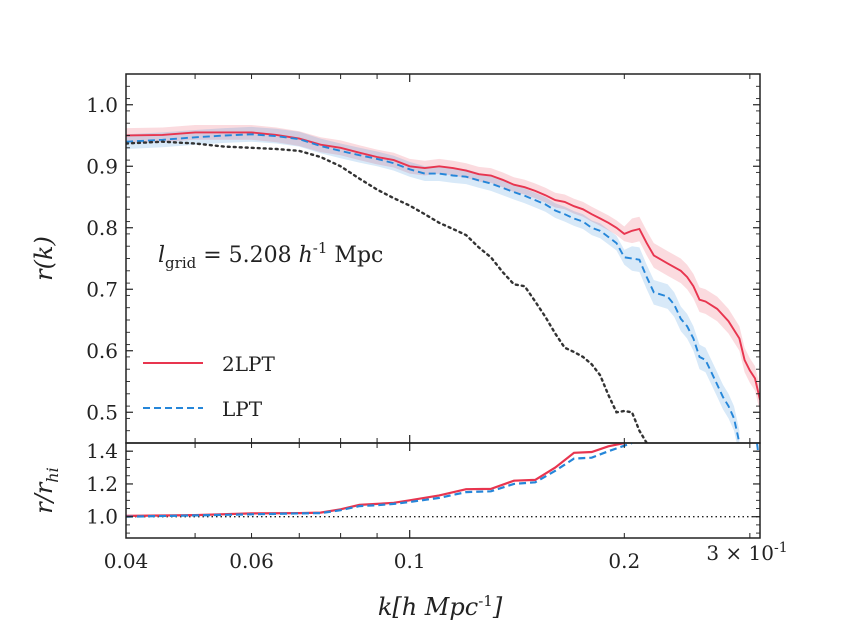 This screenshot has width=842, height=632. What do you see at coordinates (44, 258) in the screenshot?
I see `main-ylabel: r(k)` at bounding box center [44, 258].